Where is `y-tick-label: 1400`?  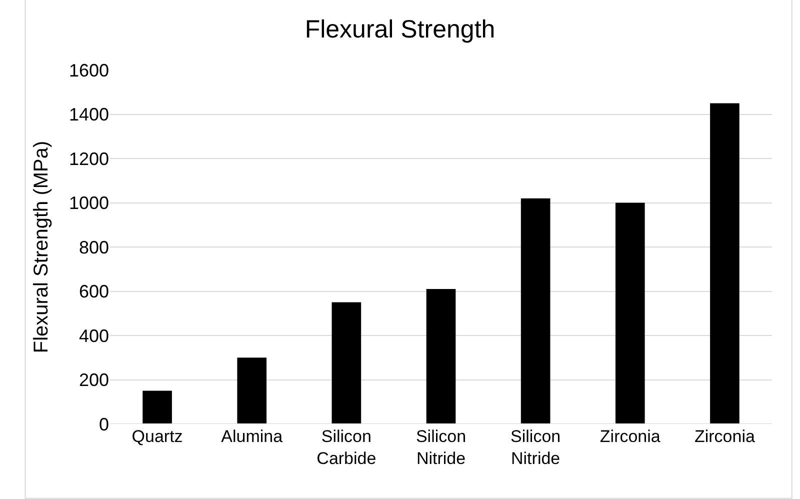
y-tick-label: 1400 is located at coordinates (88, 114).